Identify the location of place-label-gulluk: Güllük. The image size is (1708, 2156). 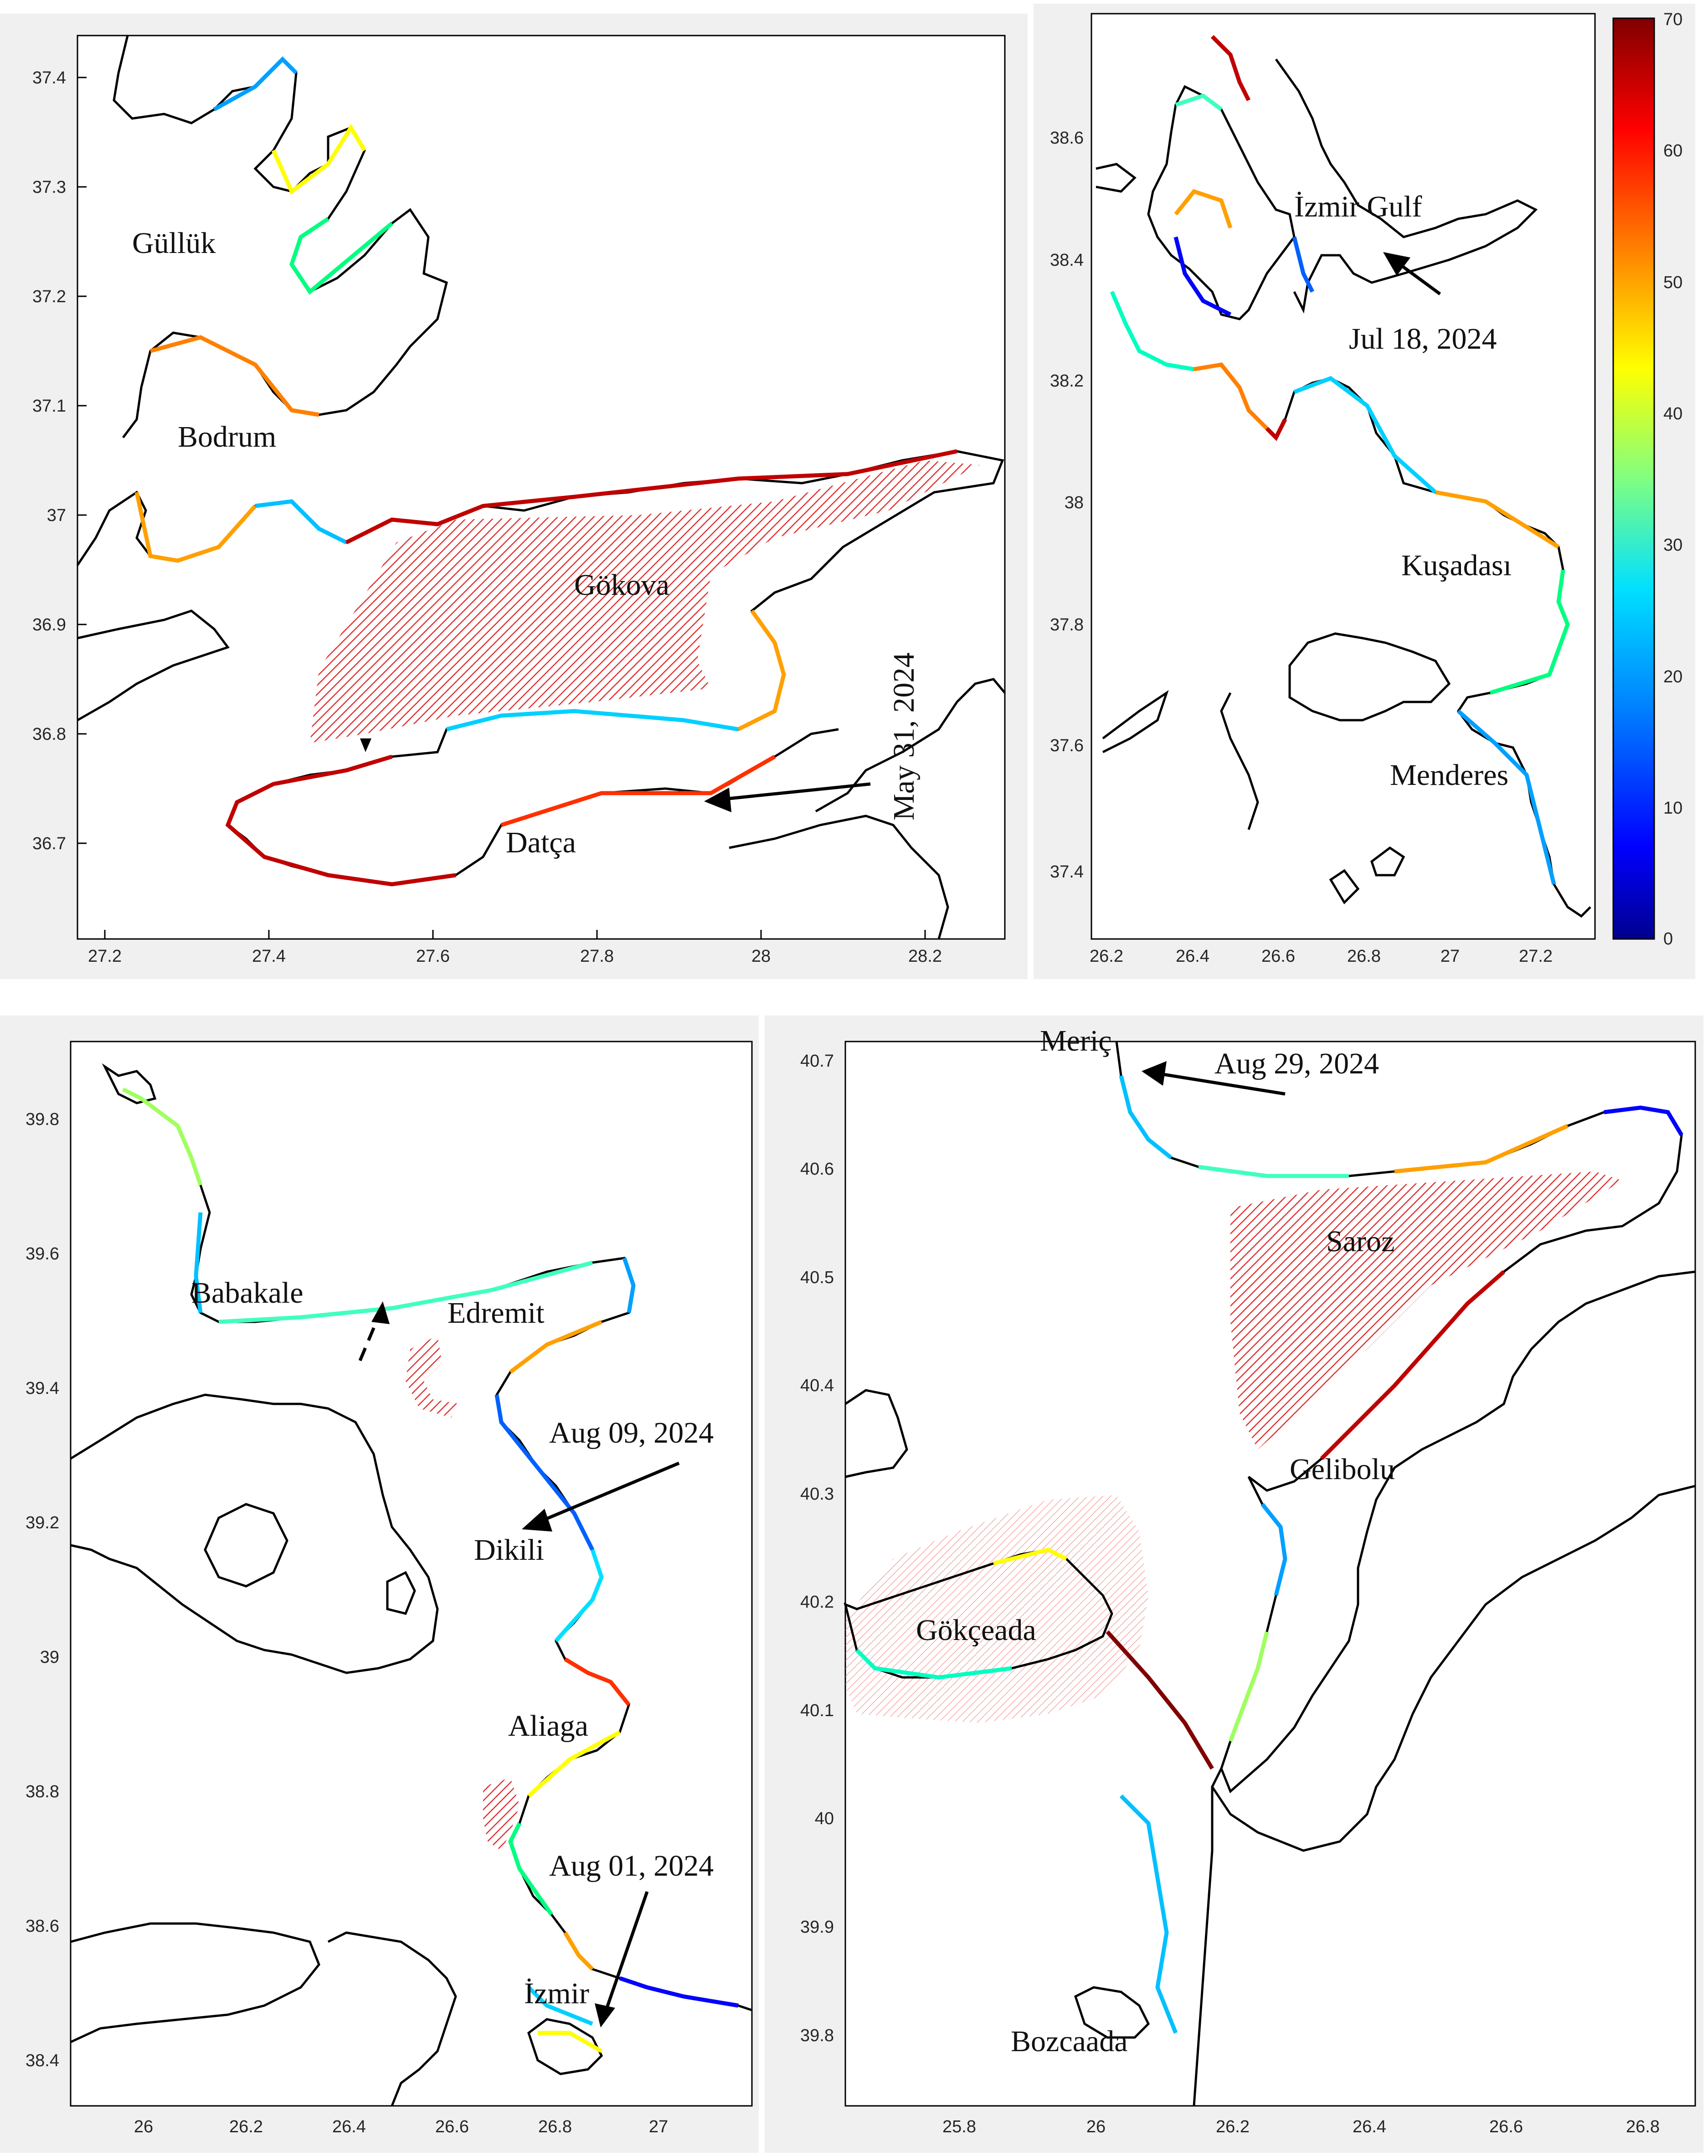
(174, 244).